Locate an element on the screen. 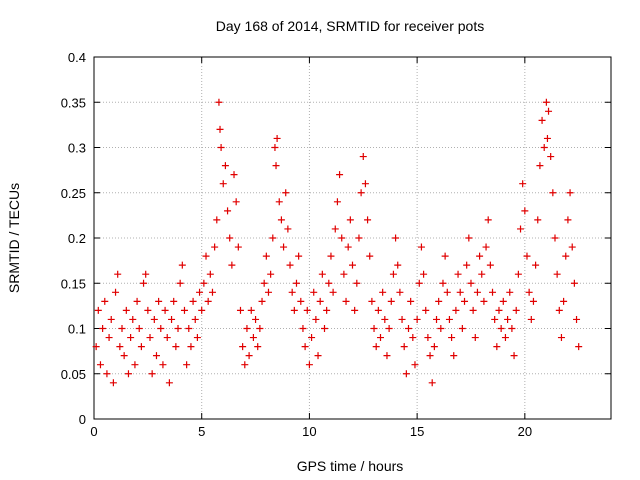 This screenshot has height=480, width=640. y-tick-label: 0.15 is located at coordinates (73, 283).